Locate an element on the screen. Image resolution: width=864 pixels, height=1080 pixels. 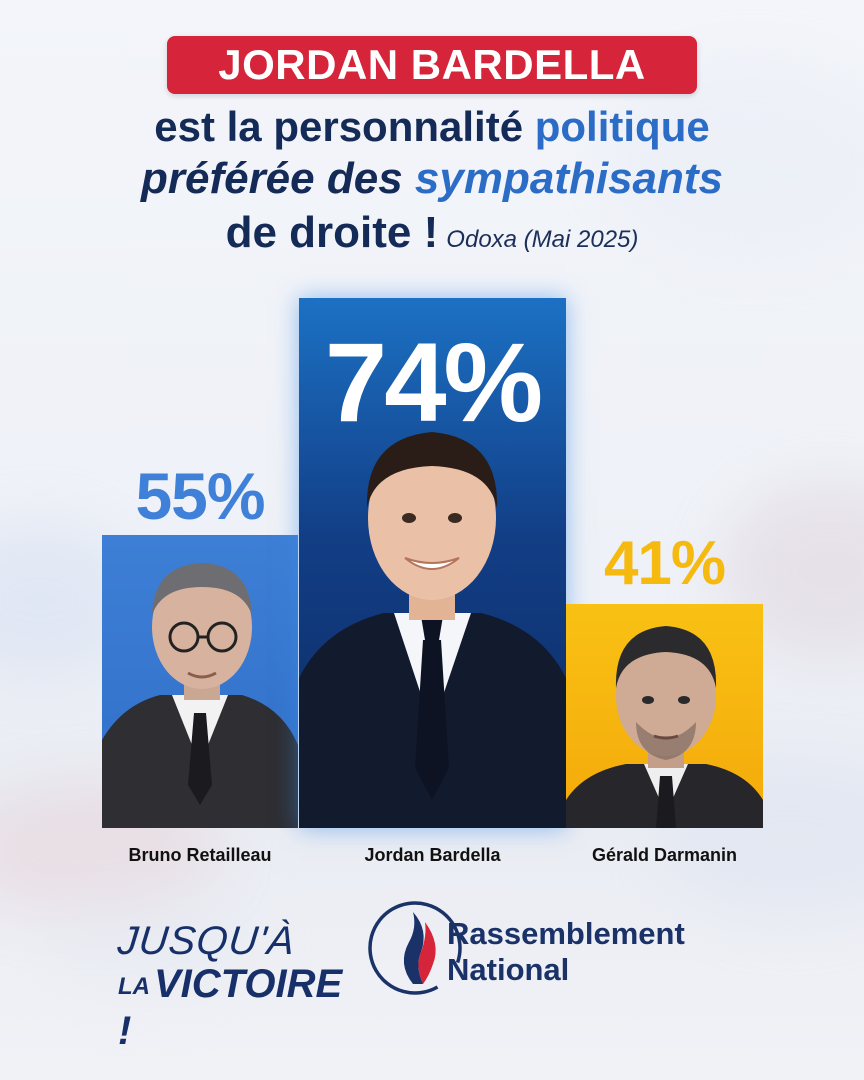
headline-line-3-text: de droite ! is located at coordinates (332, 232).